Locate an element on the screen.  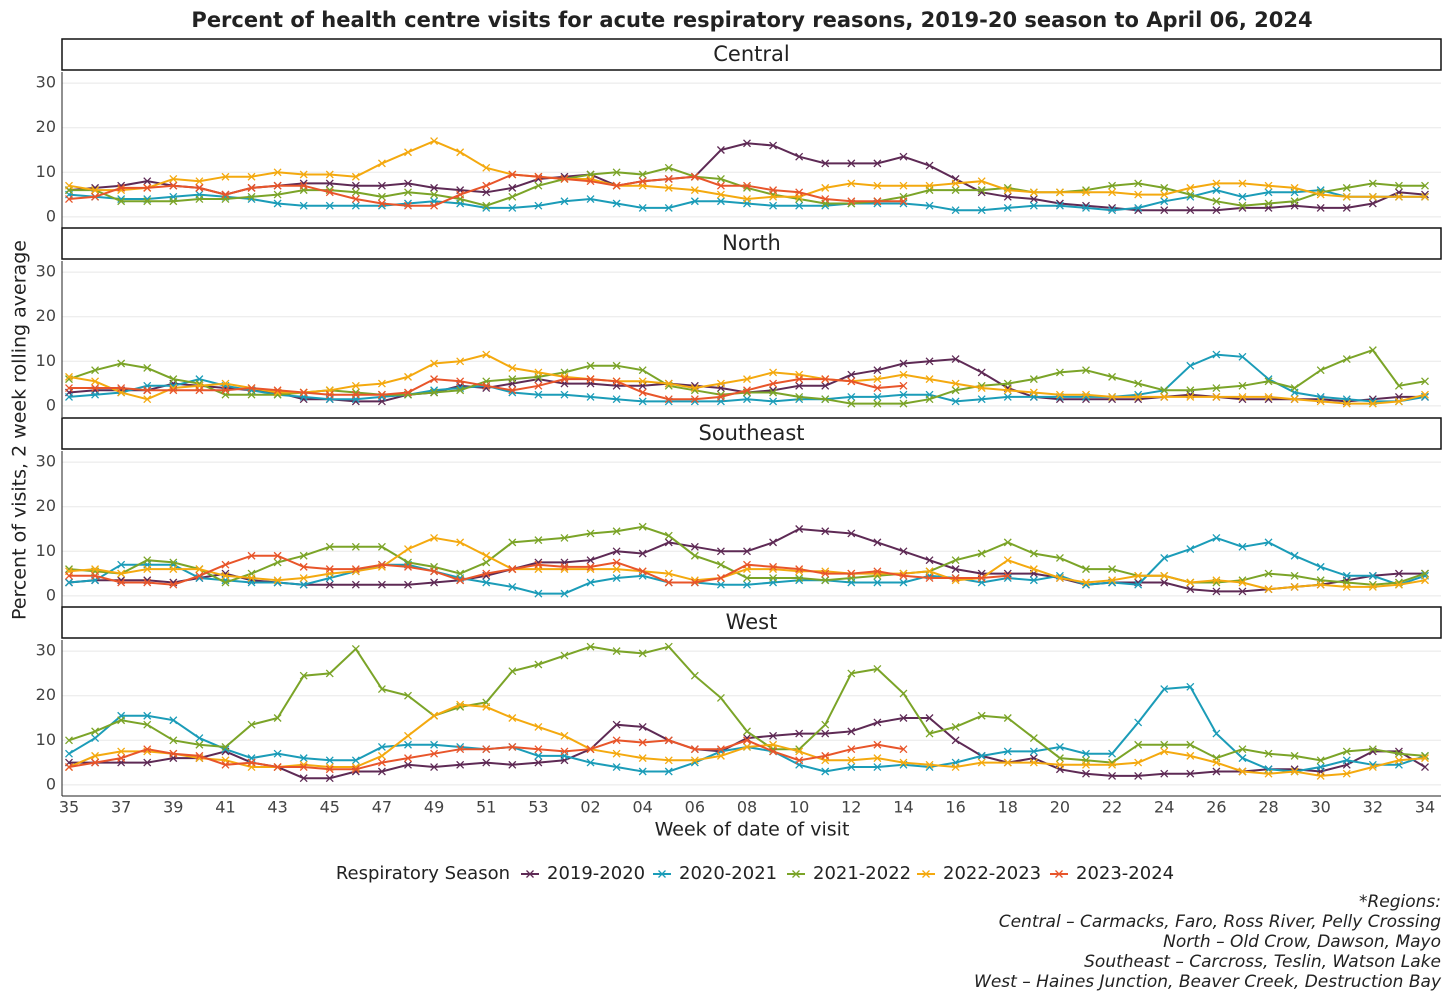
x-tick-label: 08 is located at coordinates (747, 807).